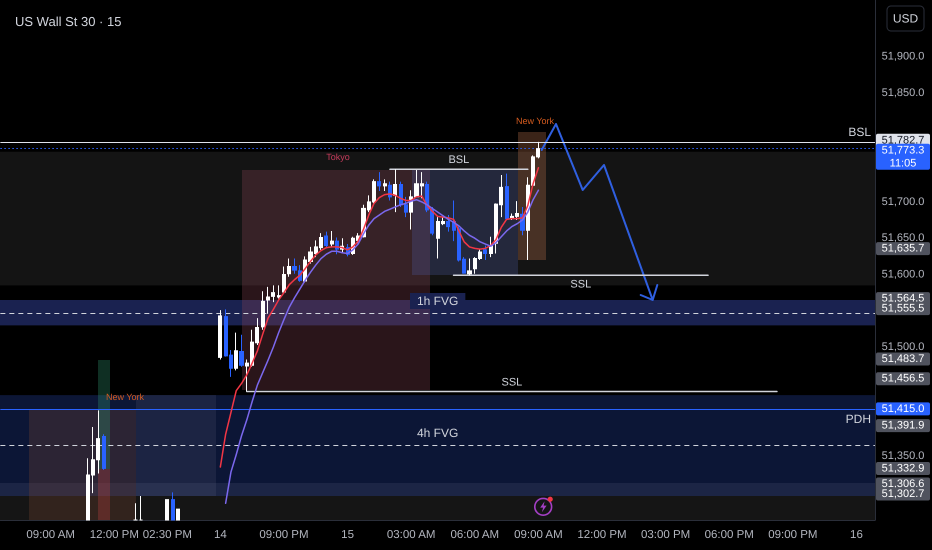 The width and height of the screenshot is (932, 550). I want to click on y-tick-label: 51,635.7, so click(903, 248).